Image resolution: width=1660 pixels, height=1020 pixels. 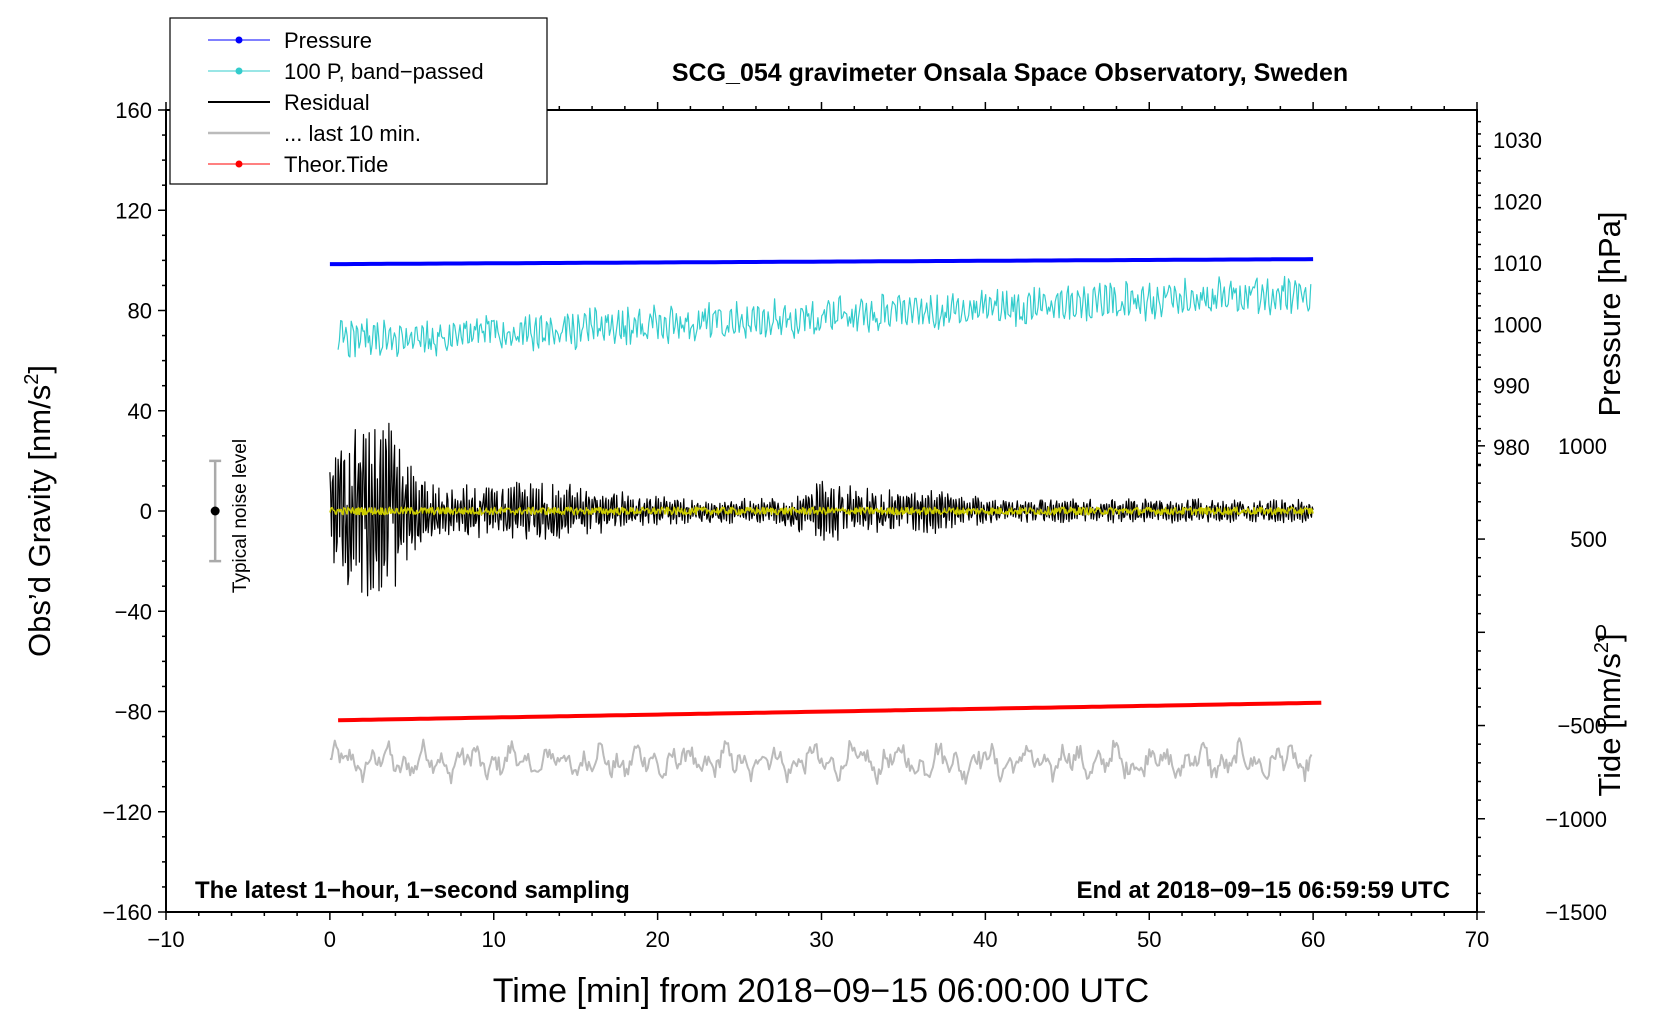 I want to click on tide-tick-label: −1500, so click(x=1576, y=912).